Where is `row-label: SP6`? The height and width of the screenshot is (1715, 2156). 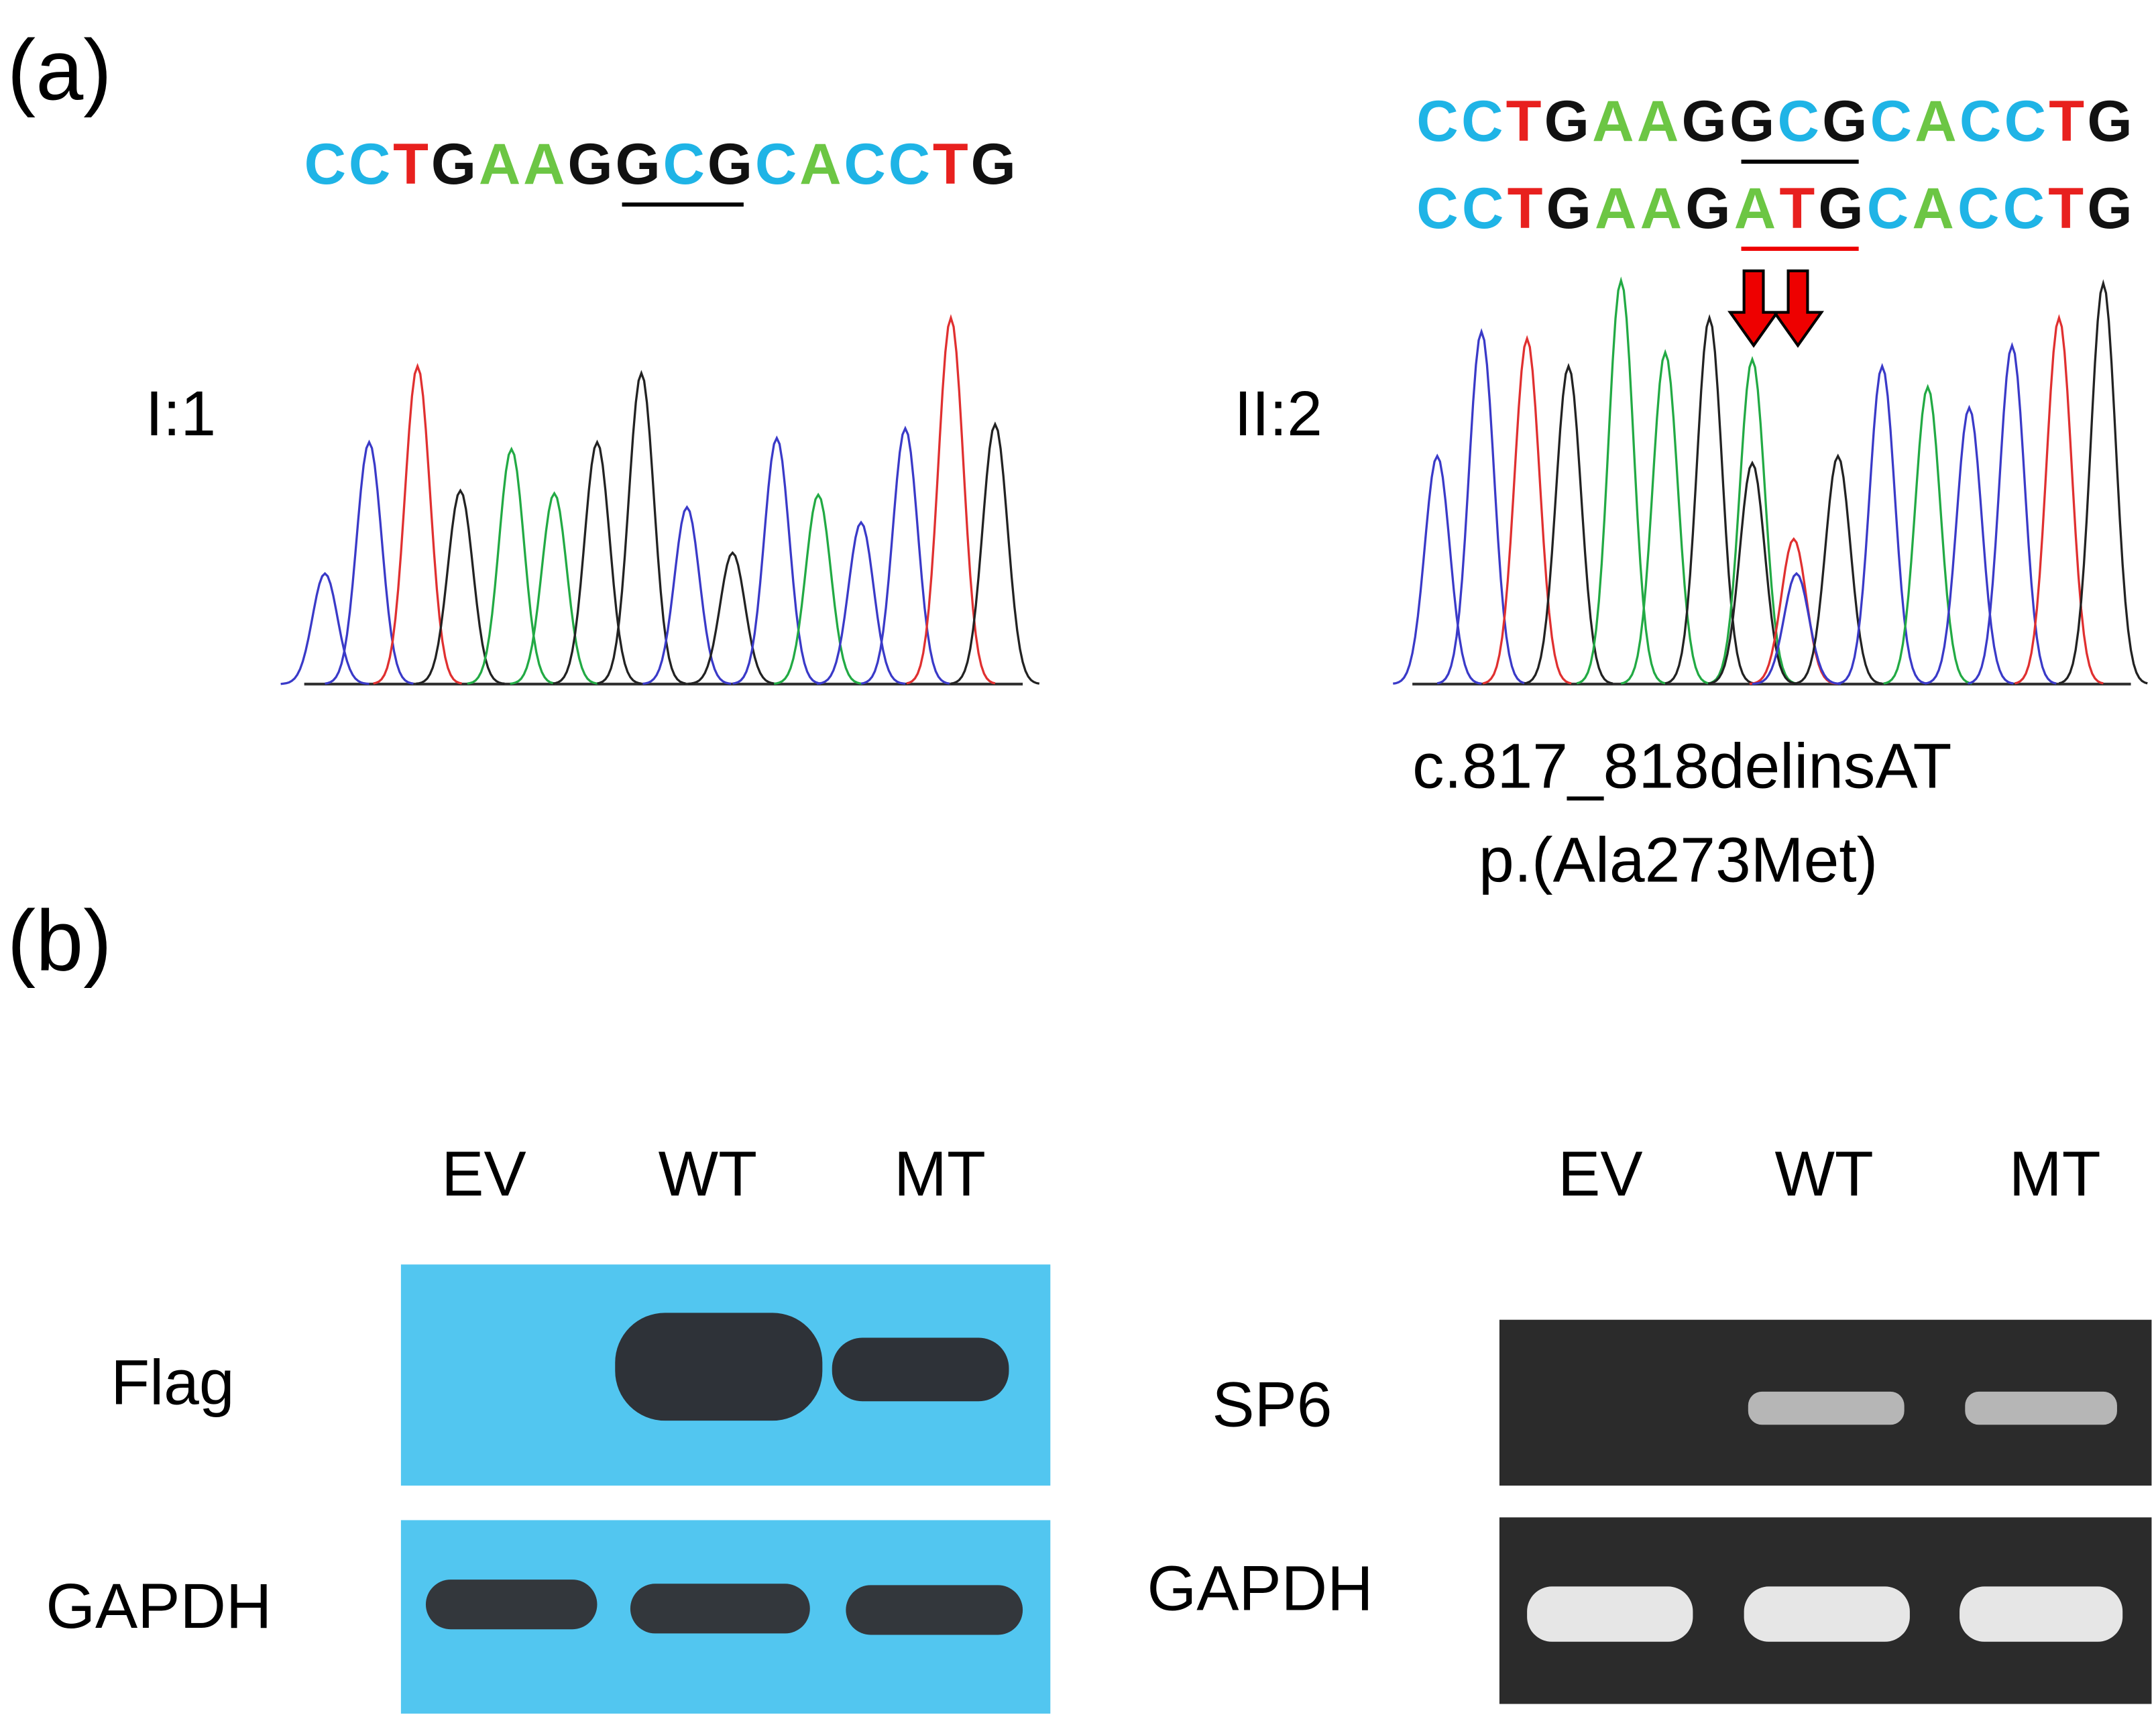 row-label: SP6 is located at coordinates (1272, 1405).